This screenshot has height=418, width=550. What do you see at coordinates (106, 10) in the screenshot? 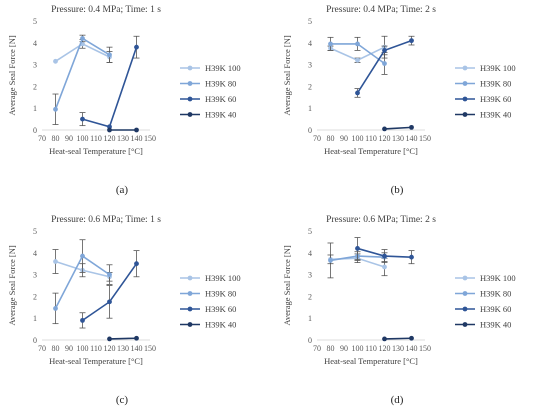
I see `chart-title: Pressure: 0.4 MPa; Time: 1 s` at bounding box center [106, 10].